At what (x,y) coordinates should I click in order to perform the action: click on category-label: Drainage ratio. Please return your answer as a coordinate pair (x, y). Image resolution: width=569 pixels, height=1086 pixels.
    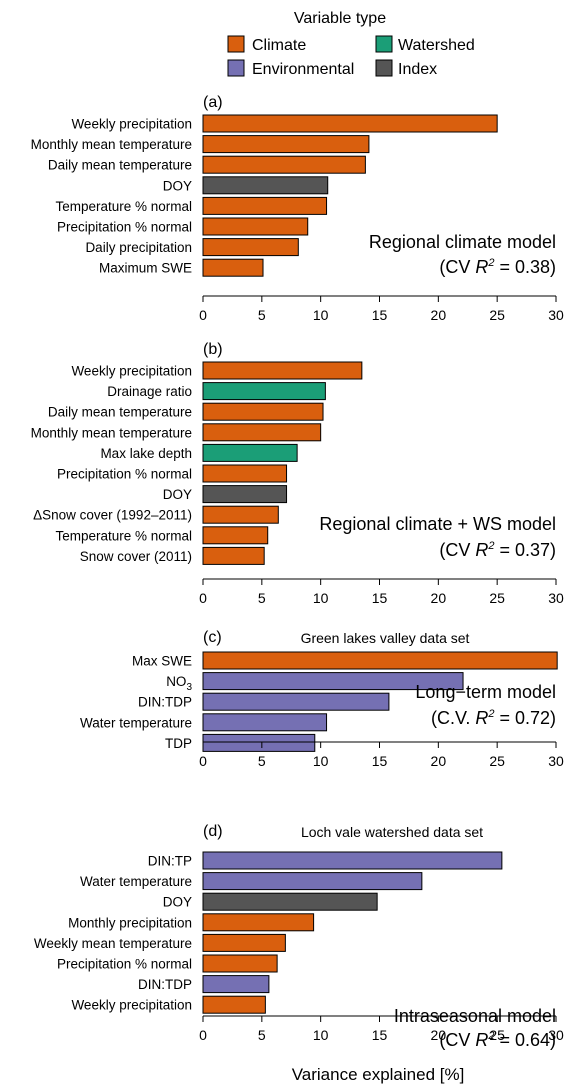
    Looking at the image, I should click on (149, 391).